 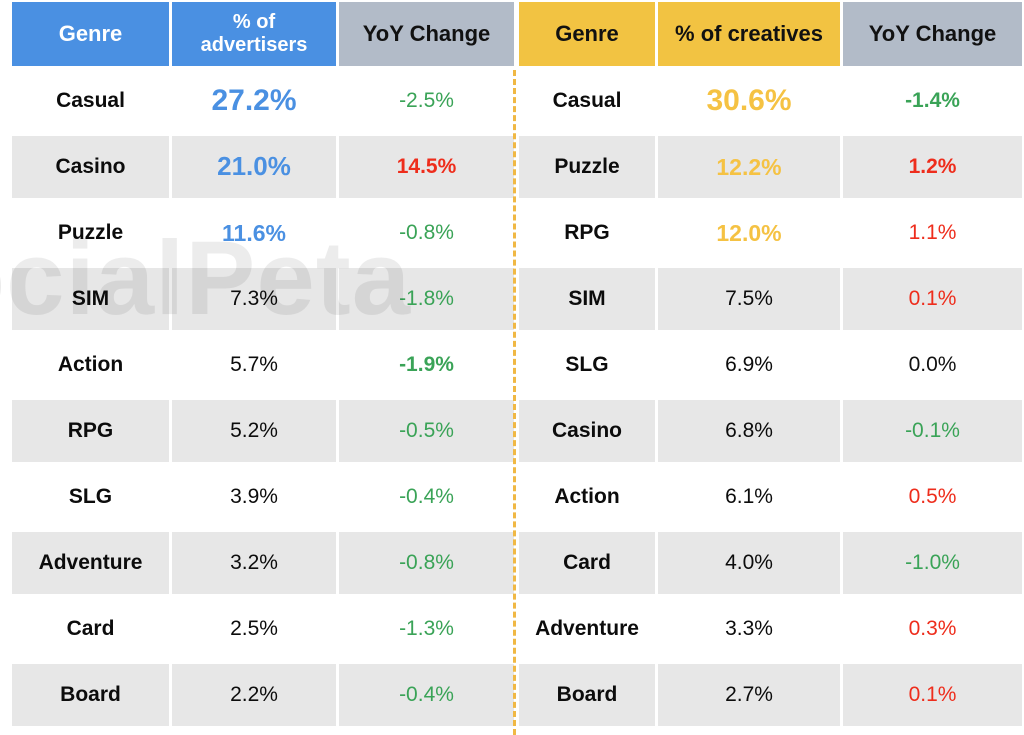 What do you see at coordinates (932, 100) in the screenshot?
I see `yoy-cell: -1.4%` at bounding box center [932, 100].